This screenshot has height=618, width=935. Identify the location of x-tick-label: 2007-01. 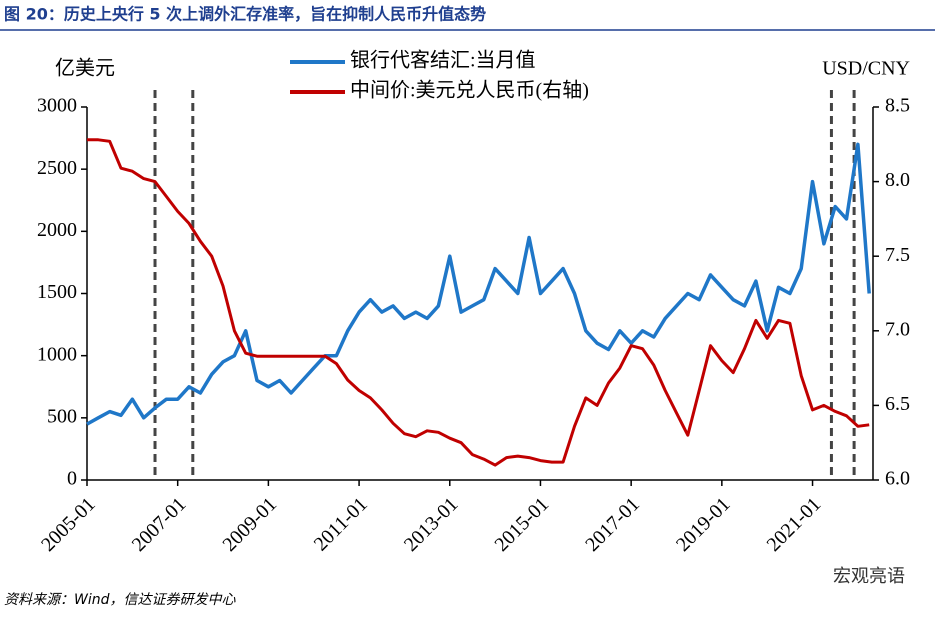
(159, 524).